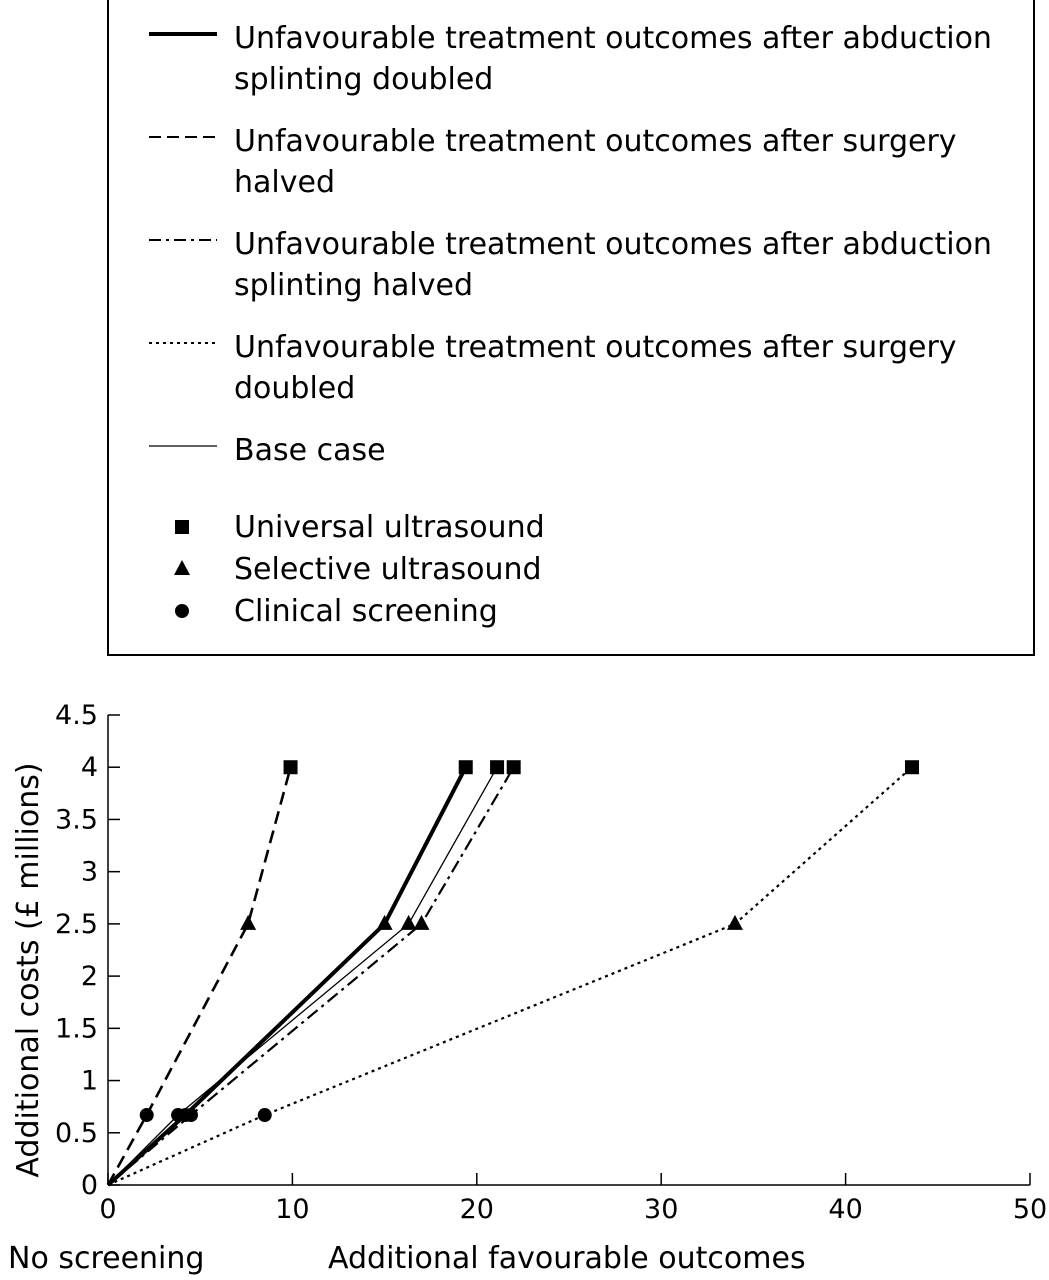 This screenshot has height=1280, width=1049. I want to click on y-tick-label: 2.5, so click(76, 924).